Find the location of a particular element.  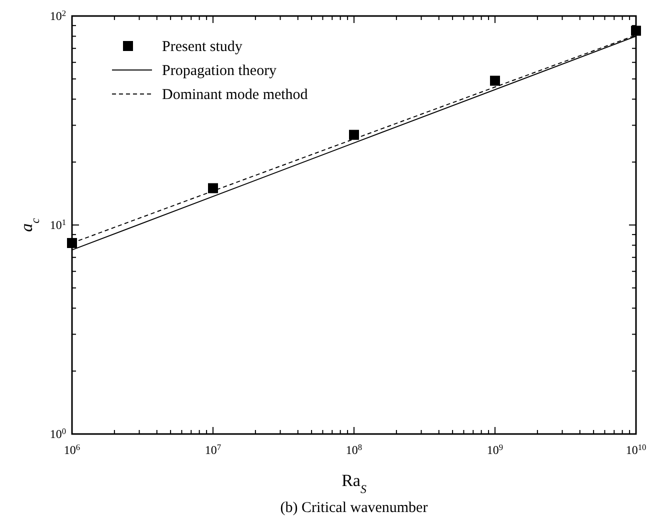

x-axis-title: Ra$_{S}$ is located at coordinates (354, 483).